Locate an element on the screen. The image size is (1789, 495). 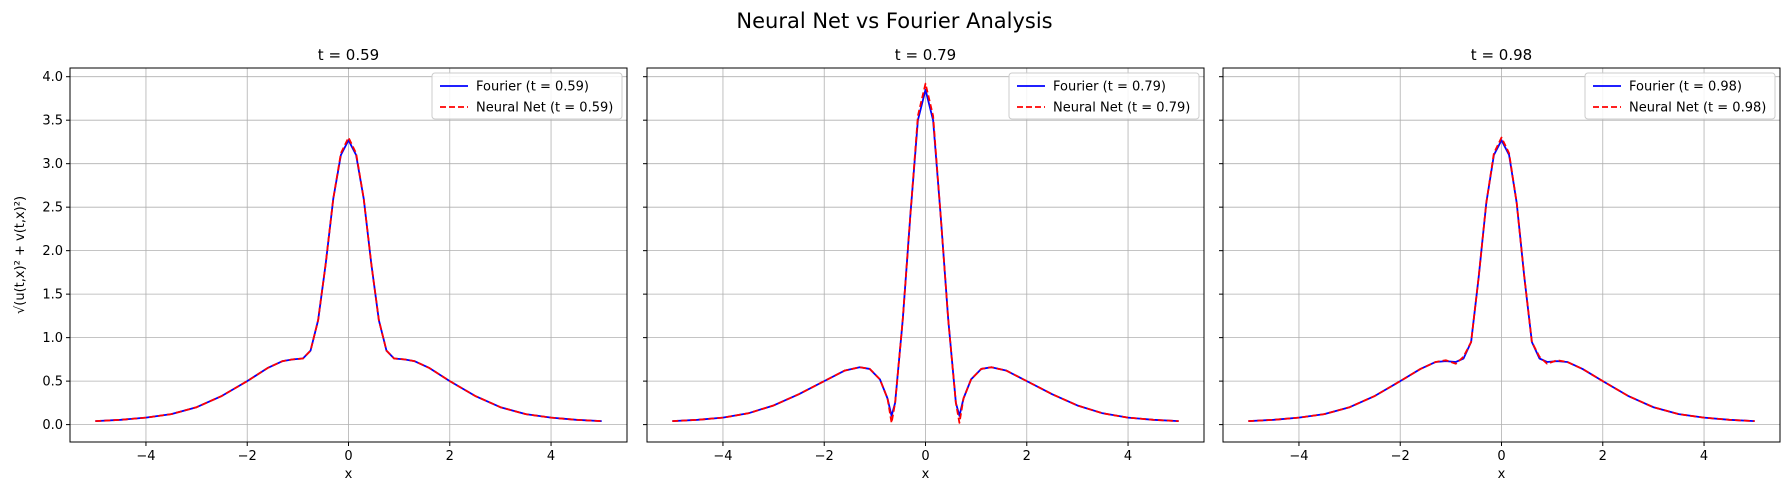
y-tick-label: 1.5 is located at coordinates (52, 295).